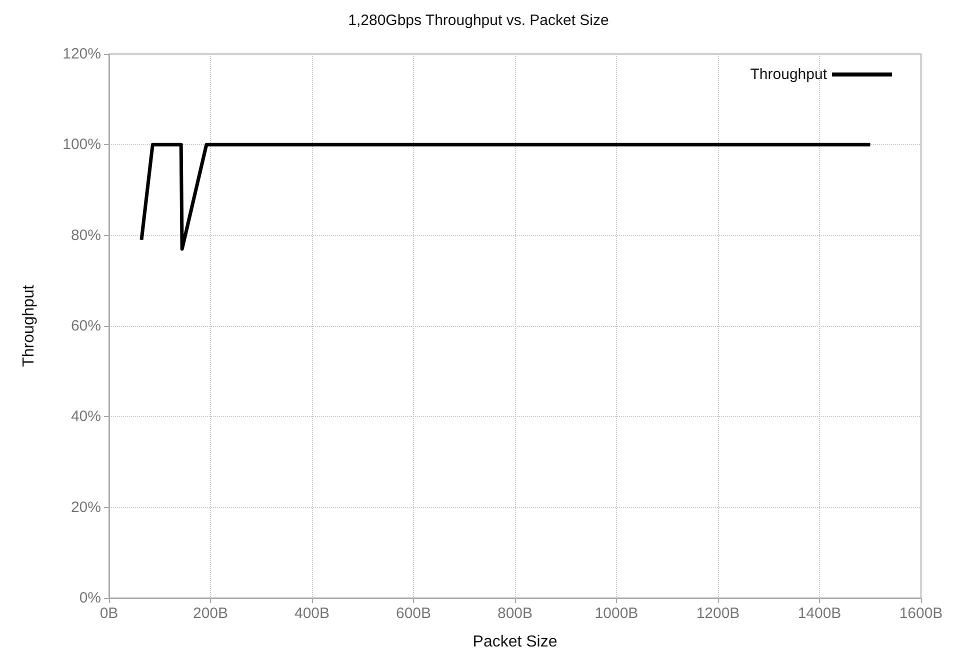 The width and height of the screenshot is (957, 661). What do you see at coordinates (478, 20) in the screenshot?
I see `chart-title: 1,280Gbps Throughput vs. Packet Size` at bounding box center [478, 20].